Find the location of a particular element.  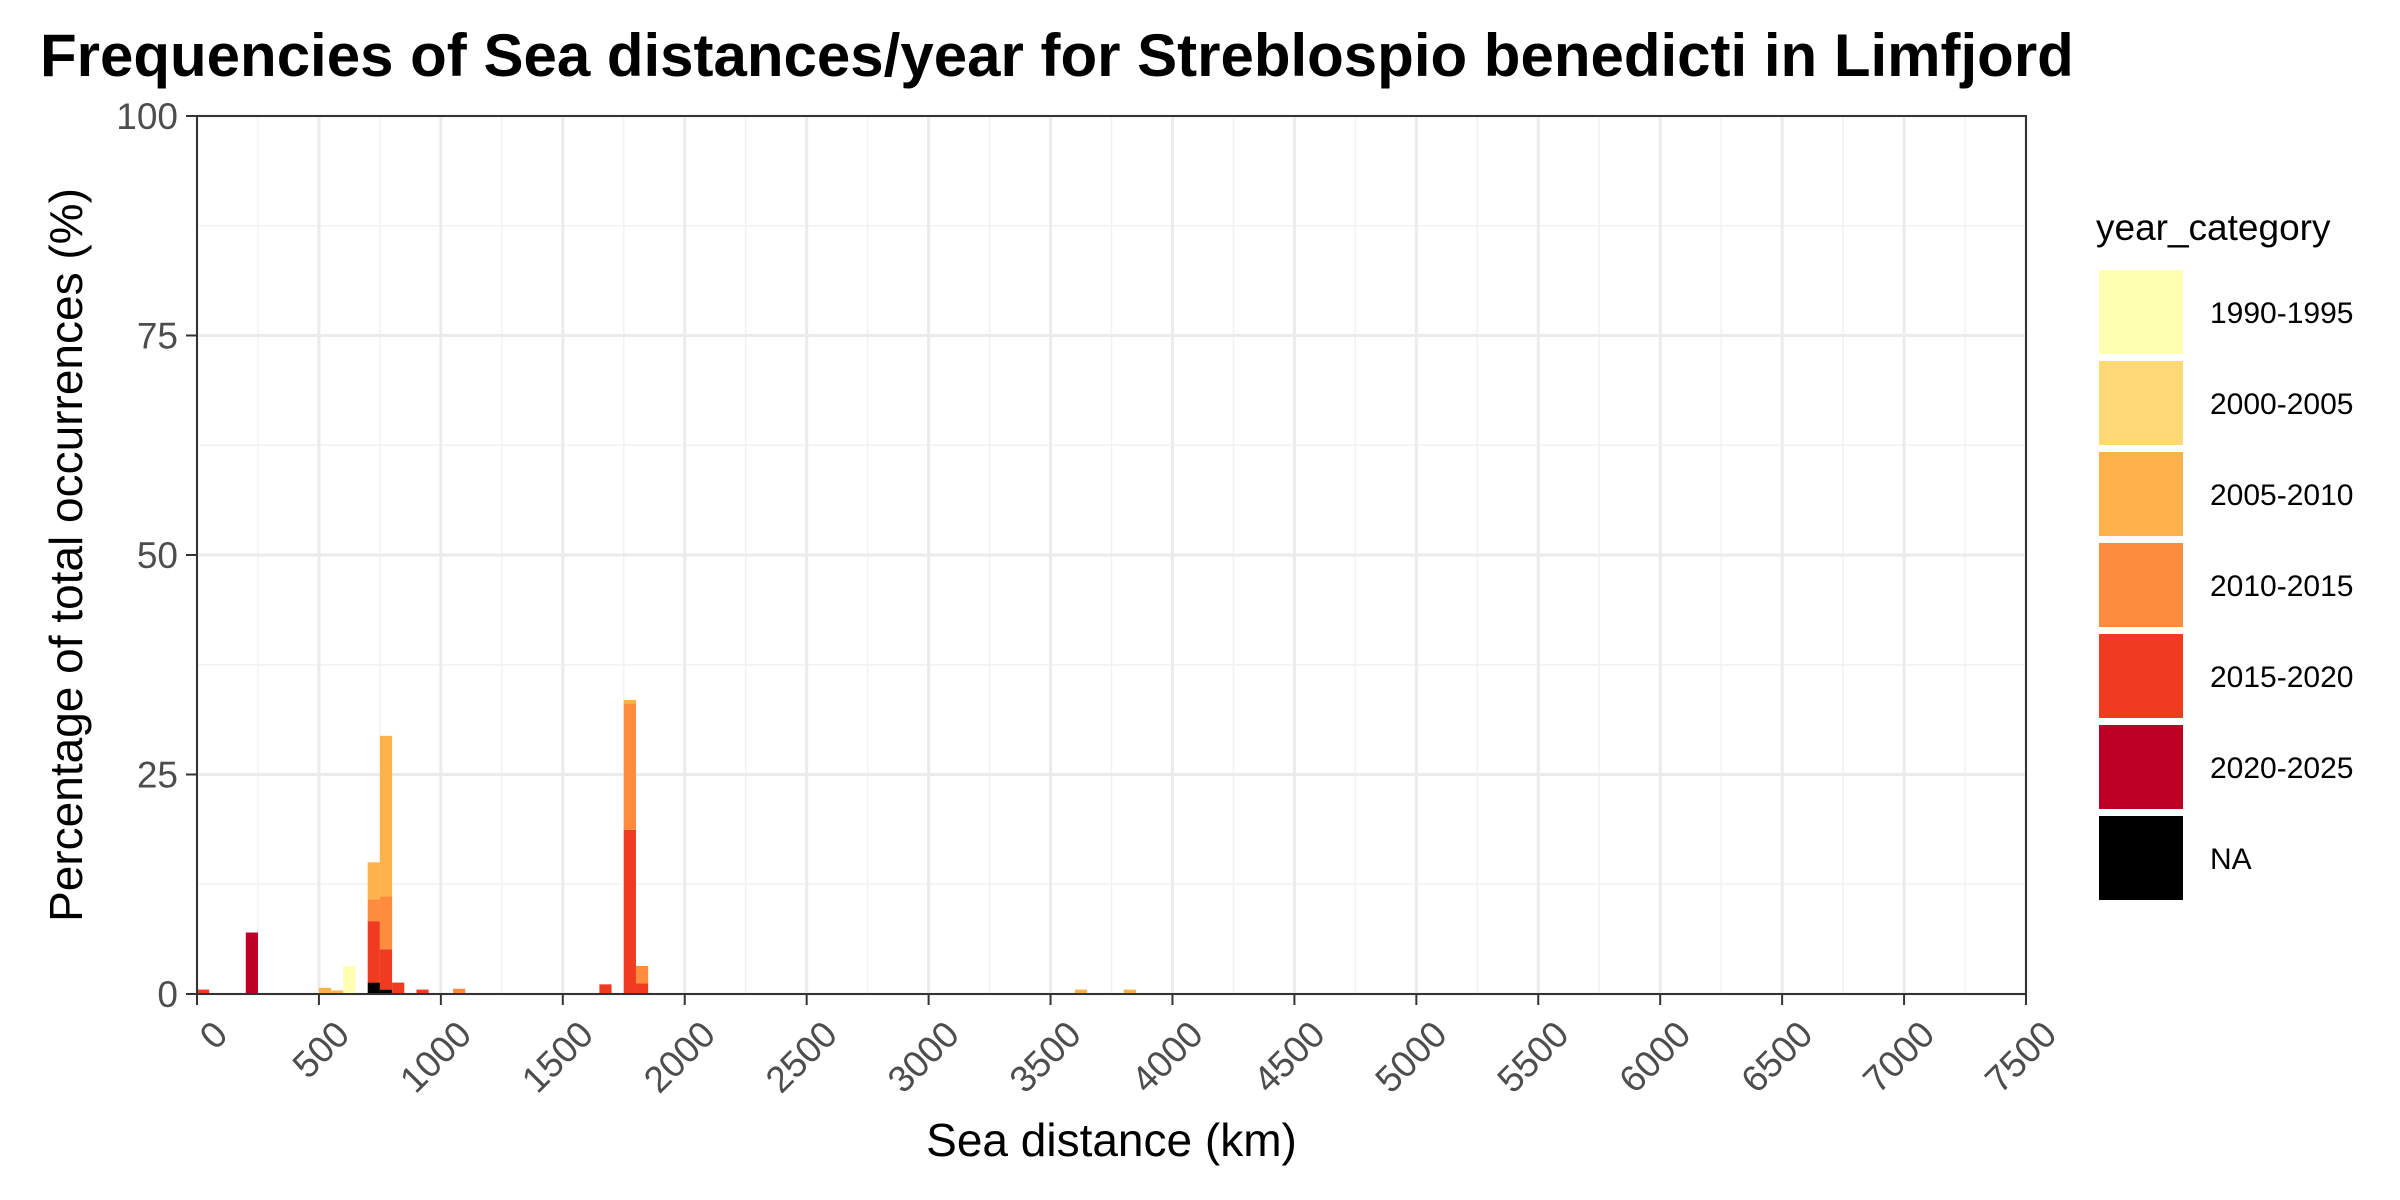

legend-label: NA is located at coordinates (2231, 859).